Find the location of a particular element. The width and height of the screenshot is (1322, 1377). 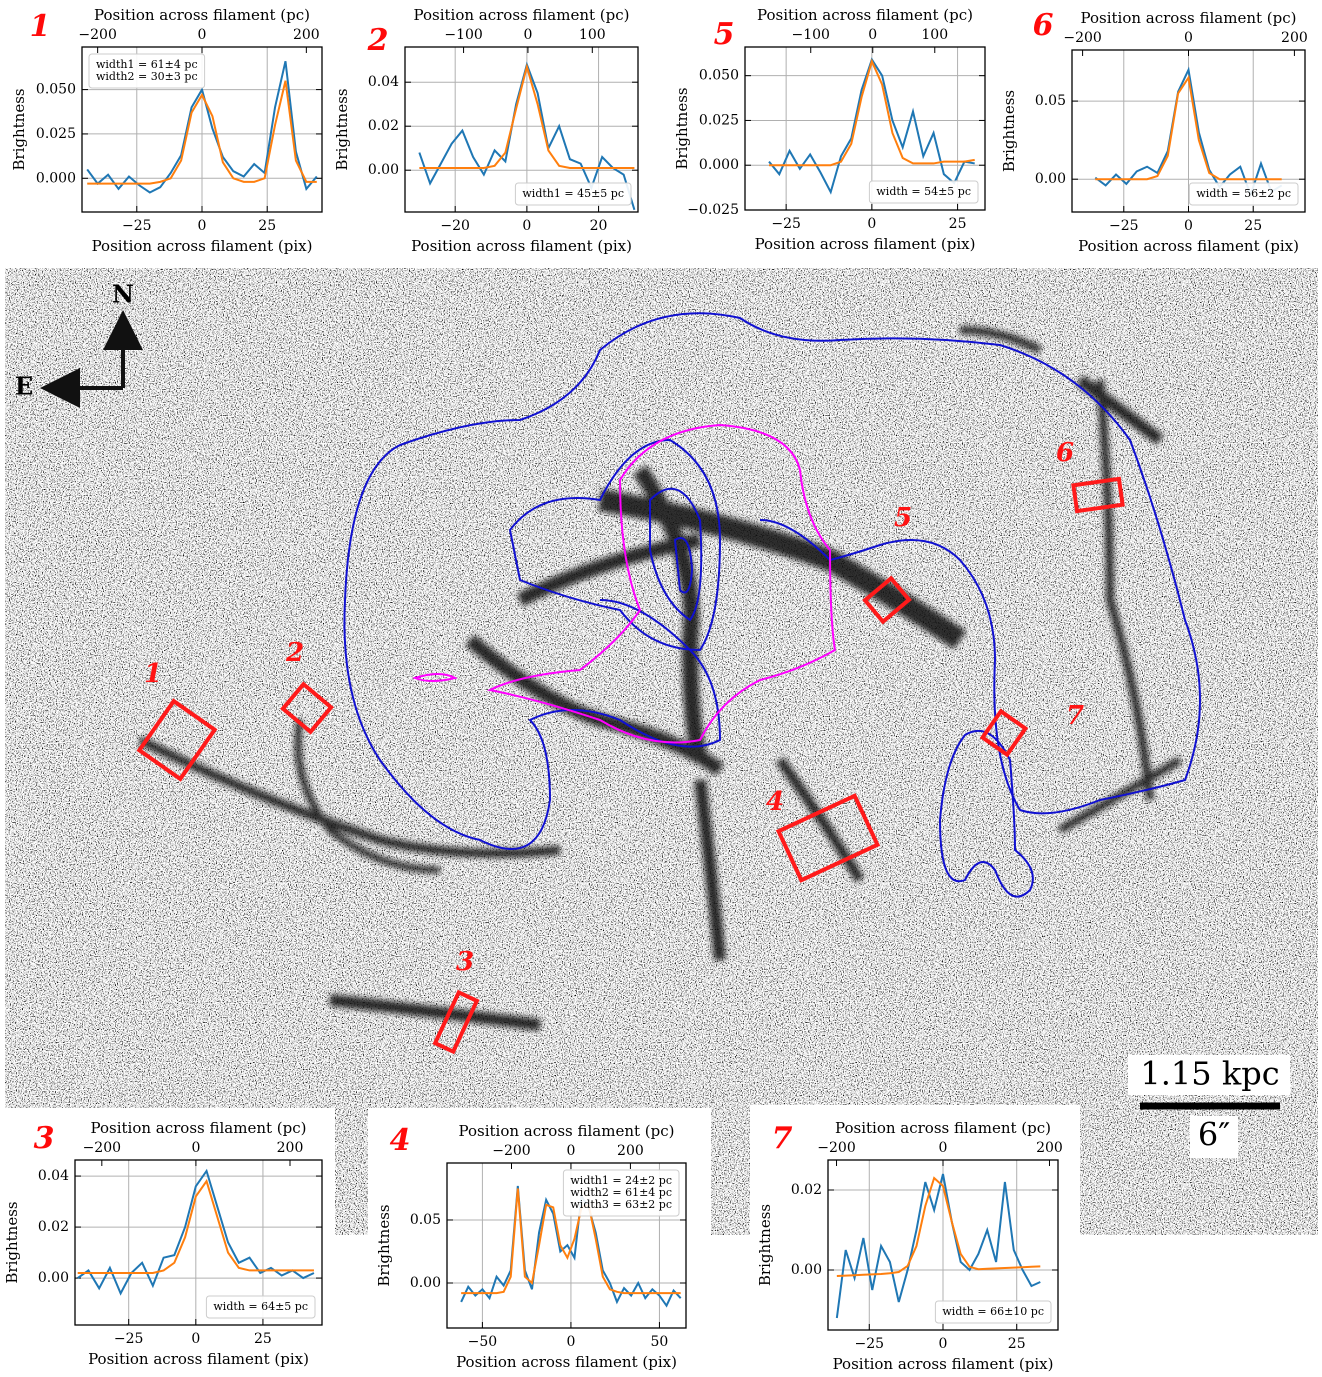

region-label: 5 is located at coordinates (903, 518).